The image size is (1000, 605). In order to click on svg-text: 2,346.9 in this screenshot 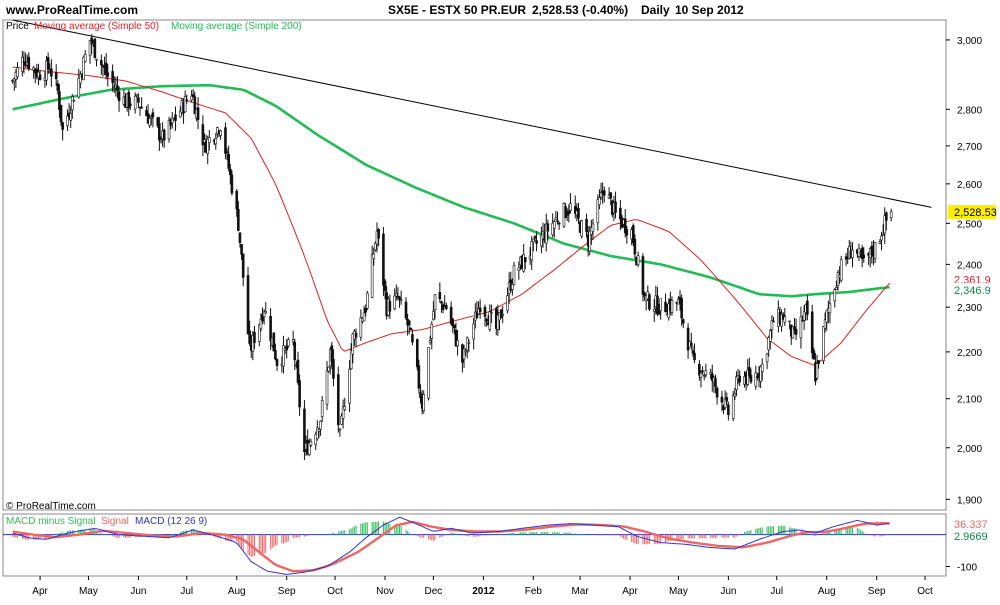, I will do `click(972, 291)`.